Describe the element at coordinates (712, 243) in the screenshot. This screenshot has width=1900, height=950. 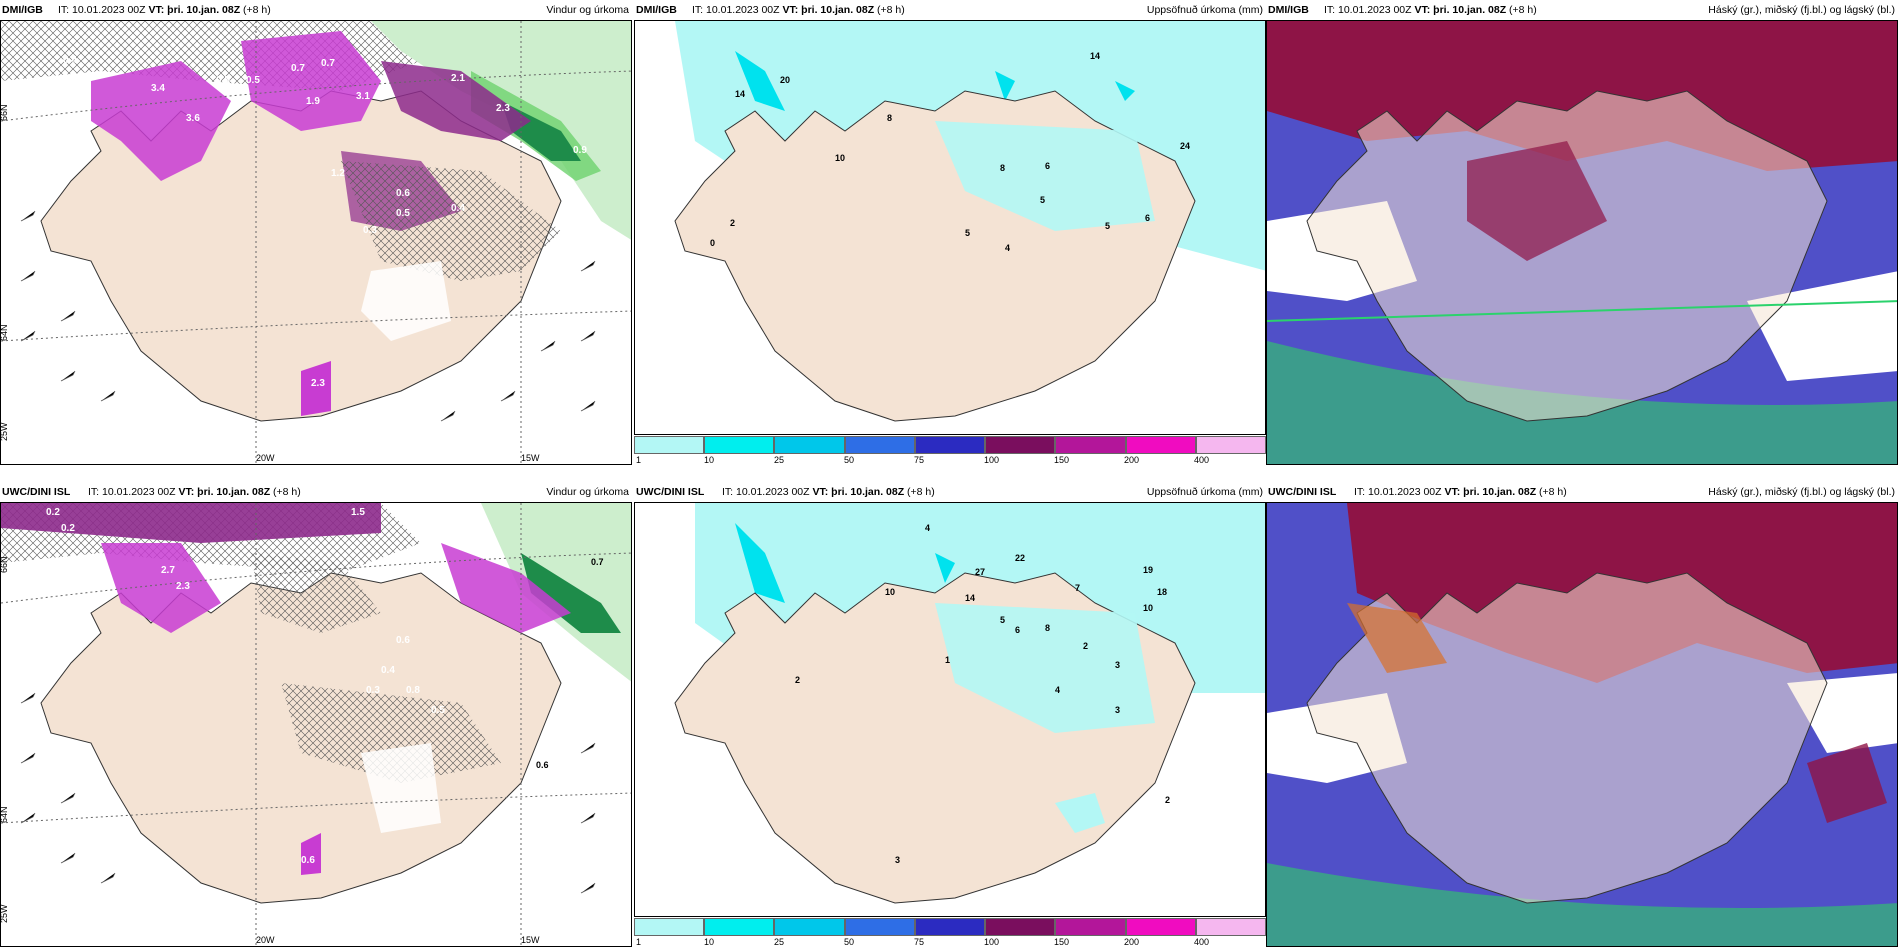
I see `svg-text: 0` at that location.